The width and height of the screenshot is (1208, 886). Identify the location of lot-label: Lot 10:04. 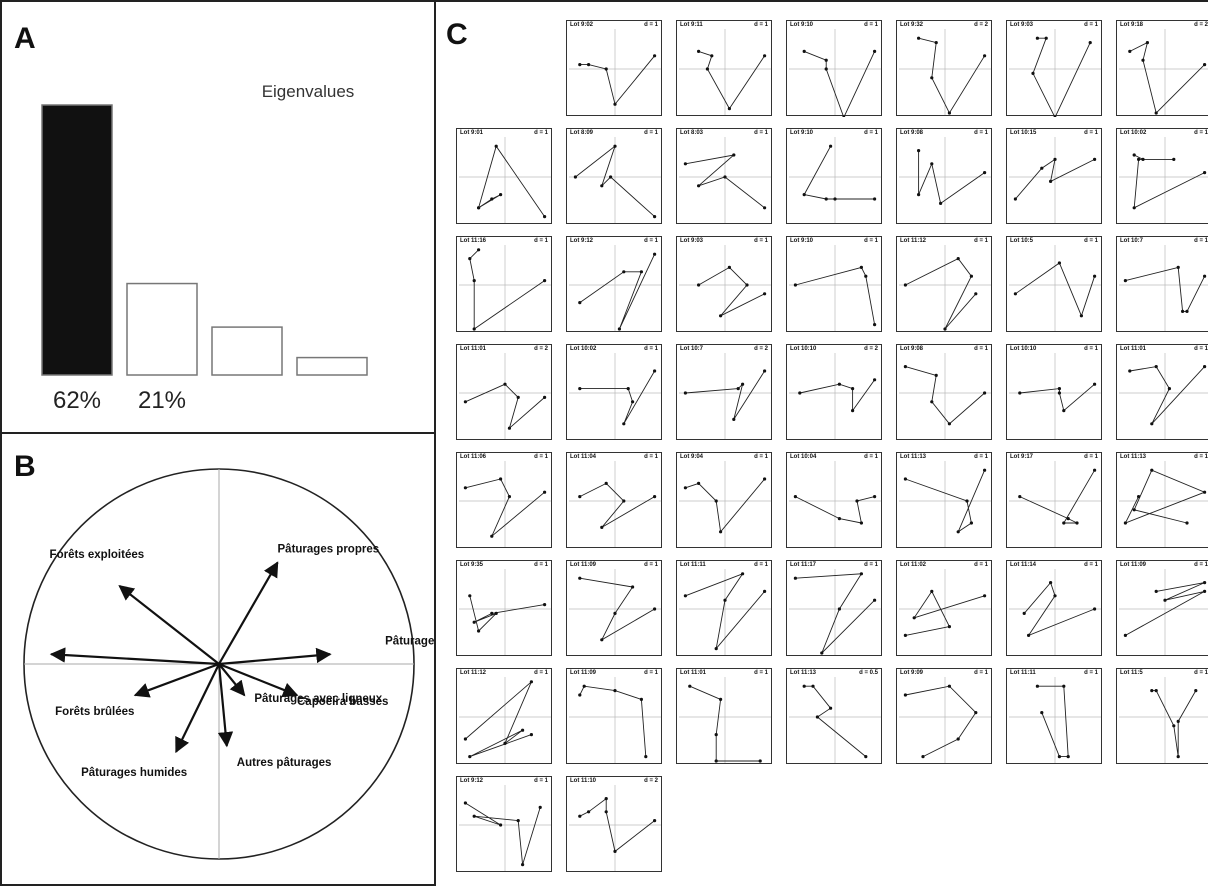
(803, 457).